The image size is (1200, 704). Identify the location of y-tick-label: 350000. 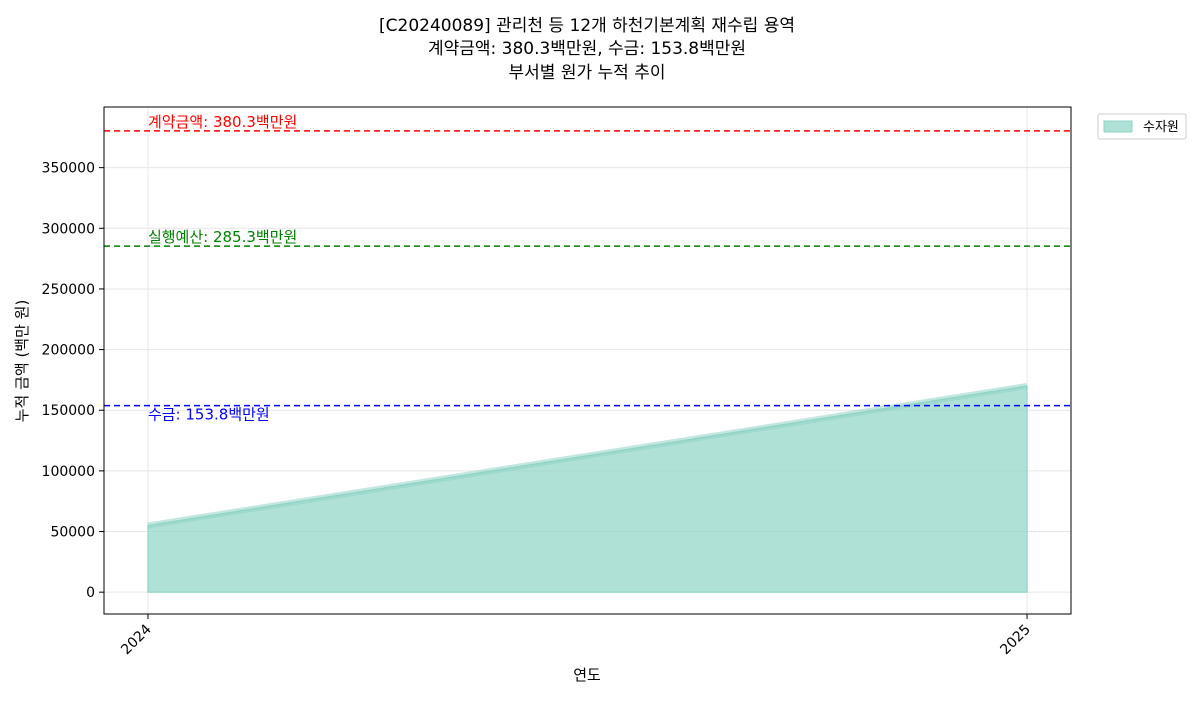
(68, 169).